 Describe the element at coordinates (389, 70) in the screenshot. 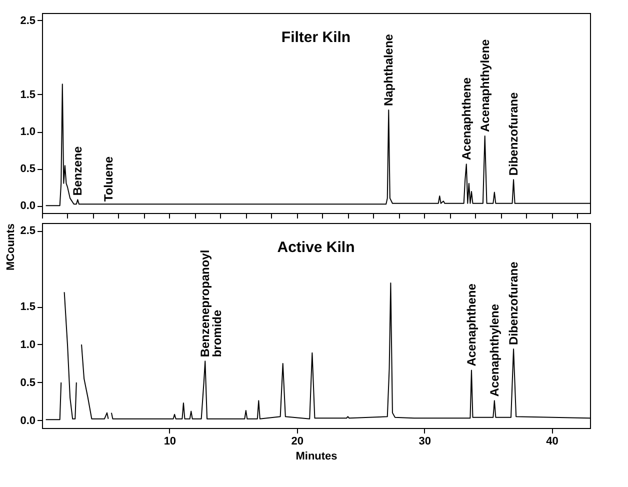

I see `annotation: Naphthalene` at that location.